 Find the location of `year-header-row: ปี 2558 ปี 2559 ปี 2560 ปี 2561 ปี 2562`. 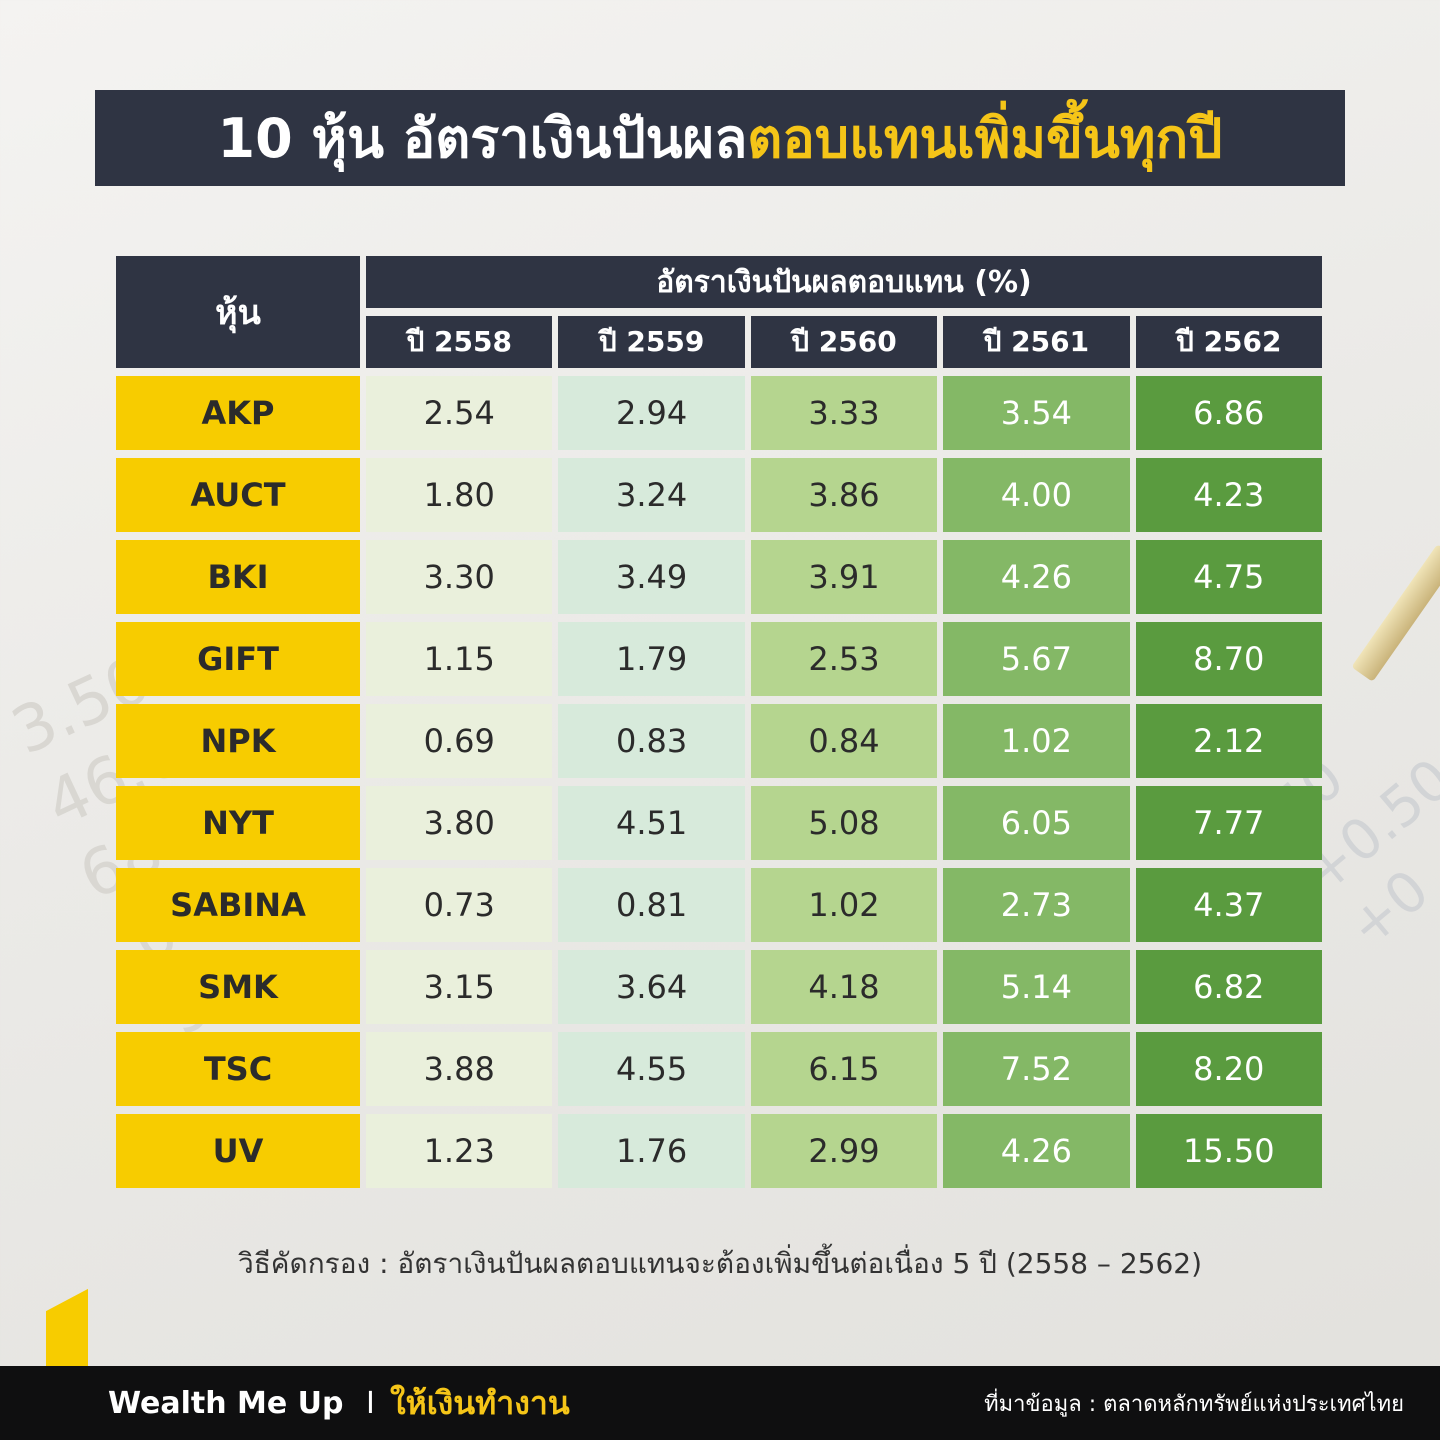

year-header-row: ปี 2558 ปี 2559 ปี 2560 ปี 2561 ปี 2562 is located at coordinates (719, 342).